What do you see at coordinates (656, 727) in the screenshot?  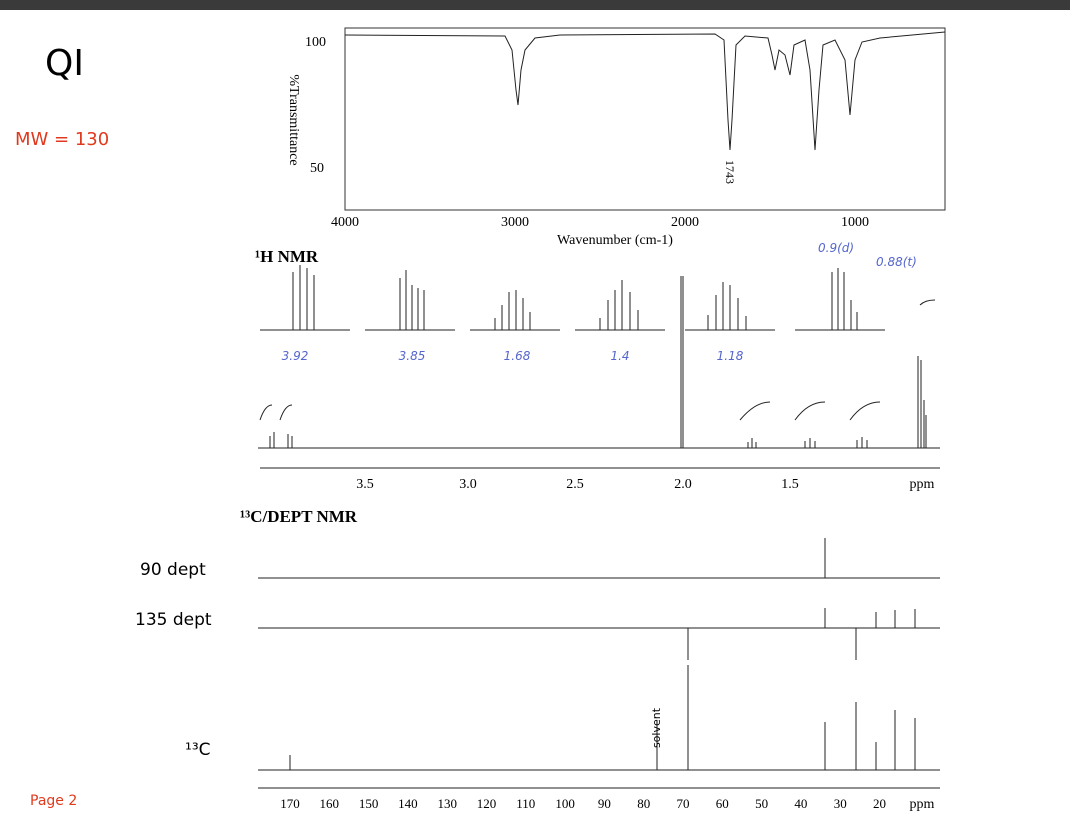 I see `solvent-label: solvent` at bounding box center [656, 727].